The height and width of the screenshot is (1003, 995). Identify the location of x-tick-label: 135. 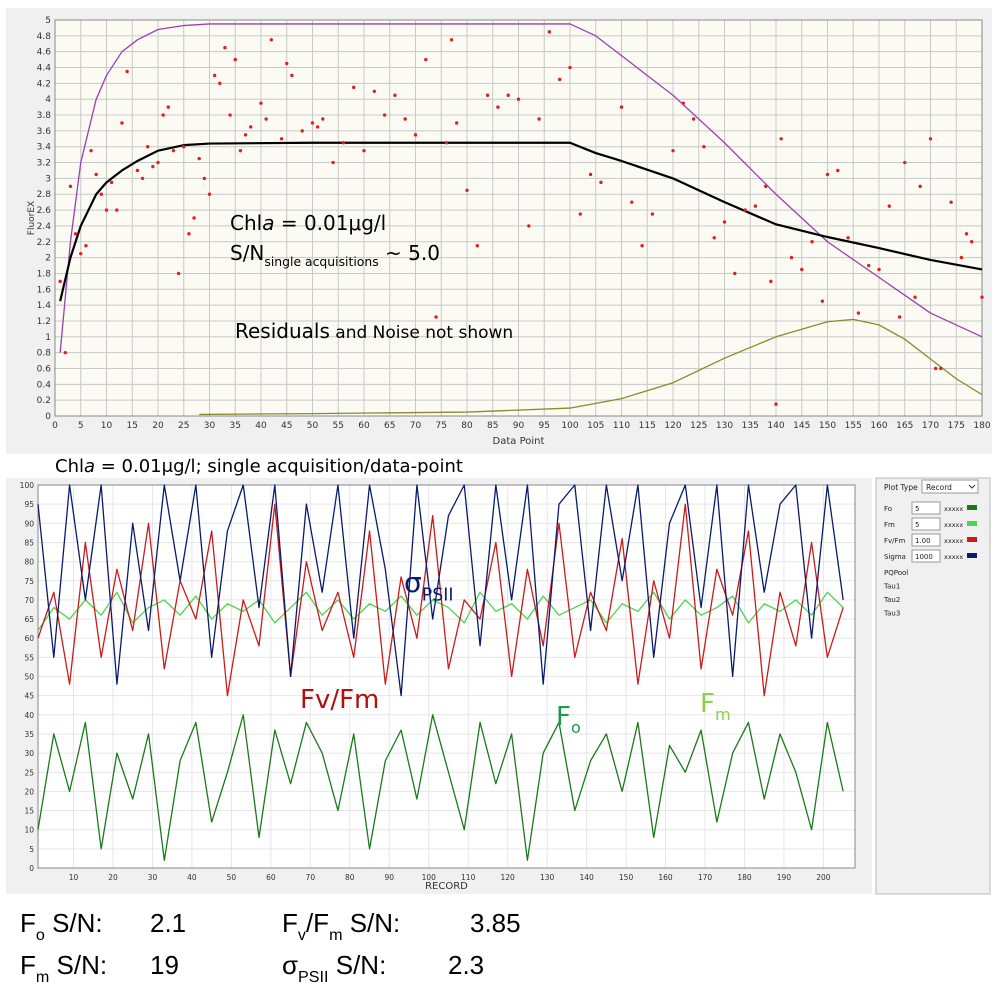
(750, 426).